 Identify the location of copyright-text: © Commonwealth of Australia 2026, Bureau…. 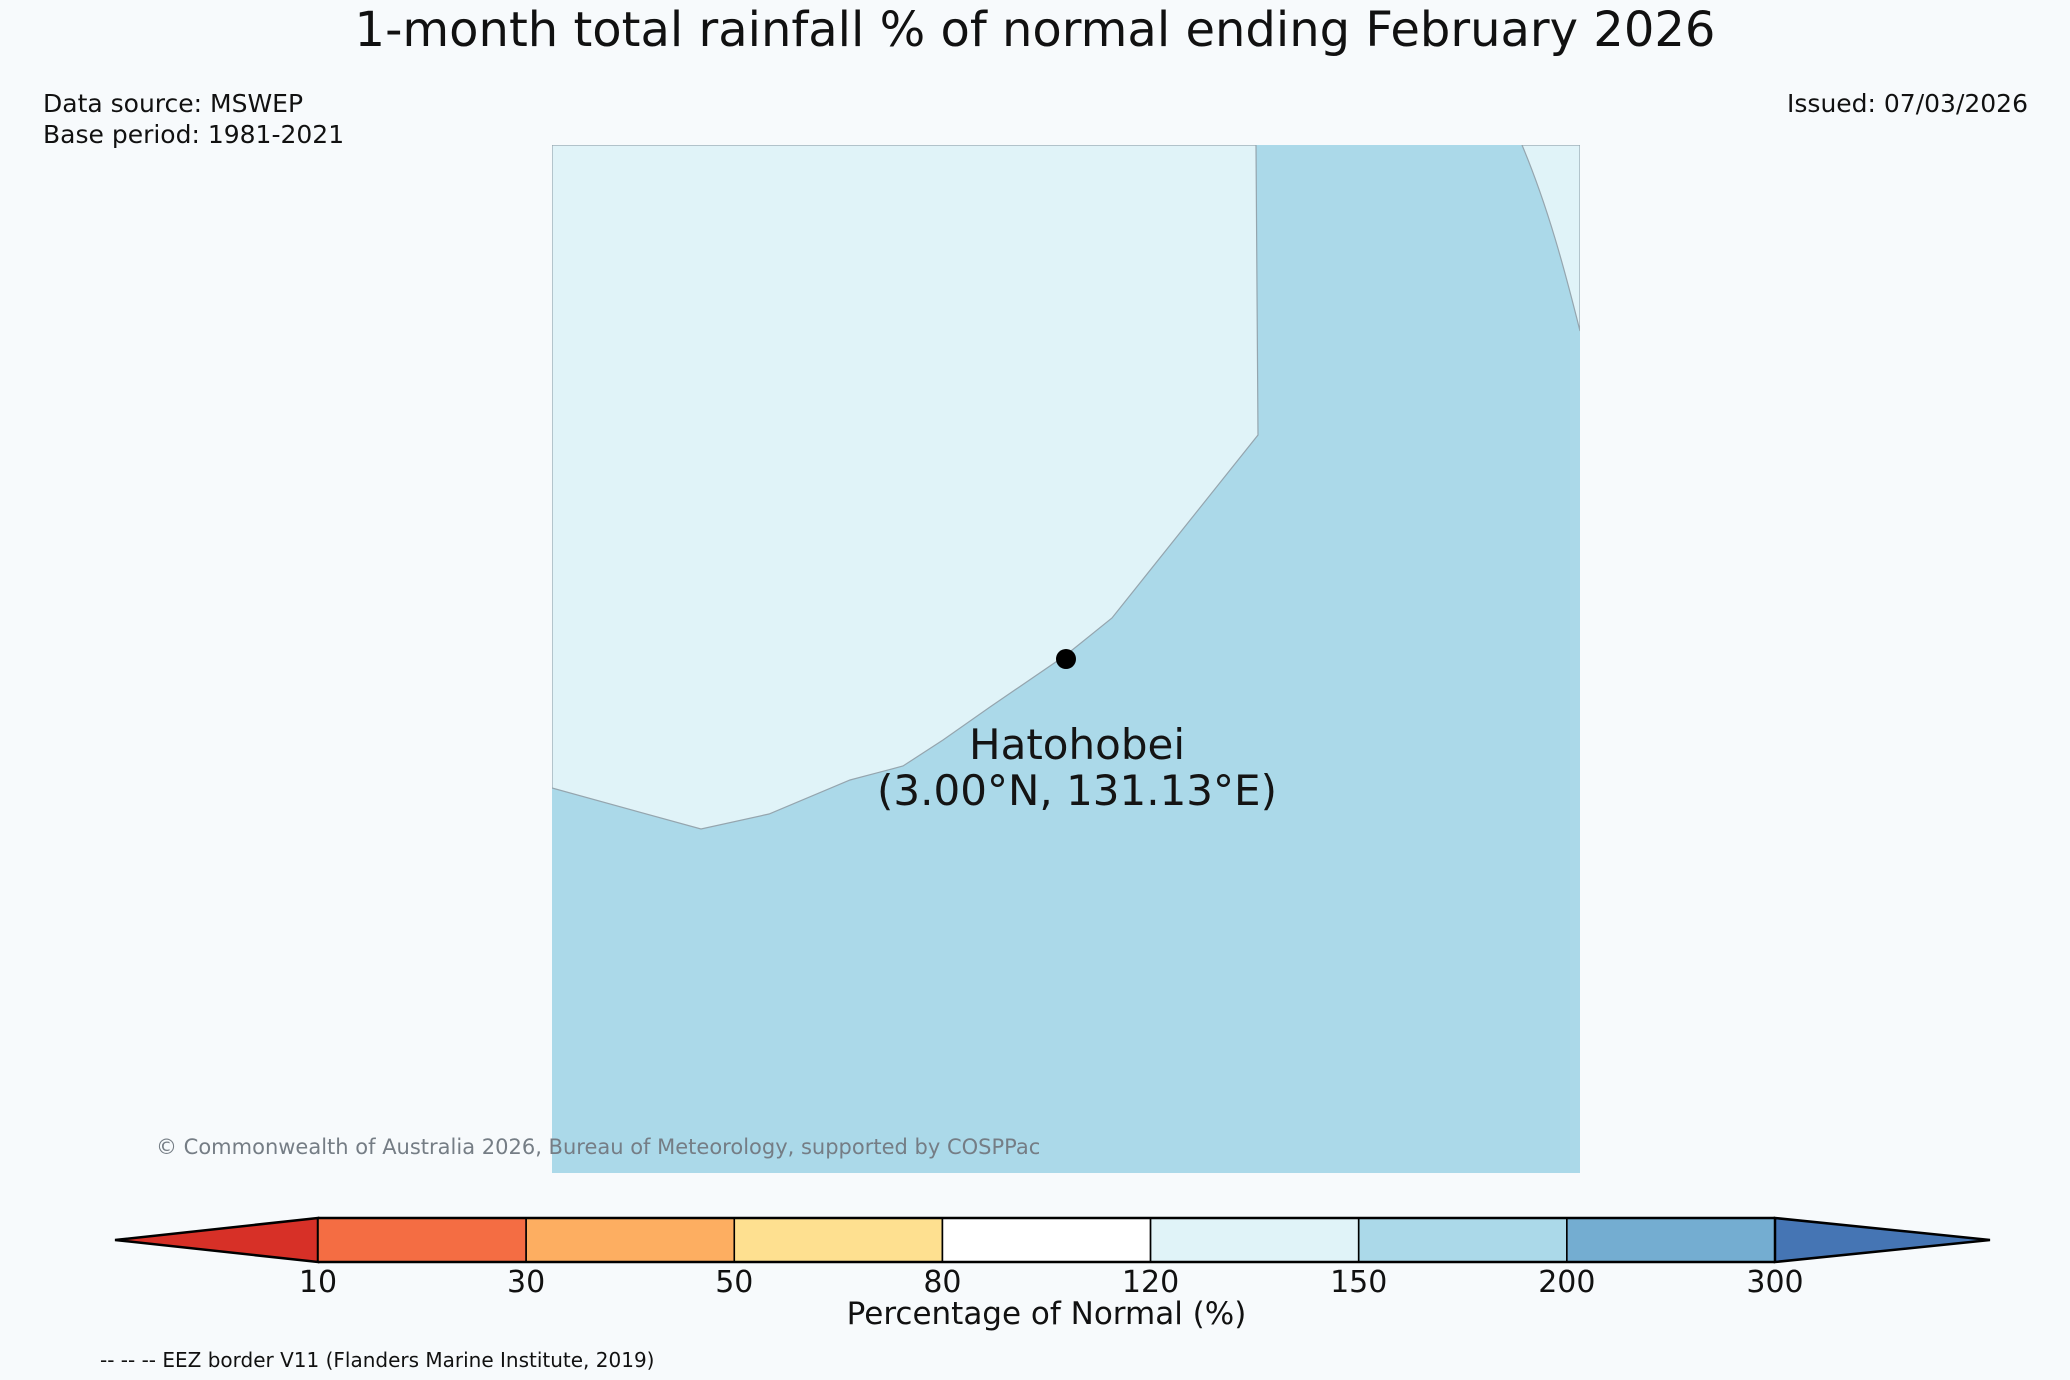
(598, 1147).